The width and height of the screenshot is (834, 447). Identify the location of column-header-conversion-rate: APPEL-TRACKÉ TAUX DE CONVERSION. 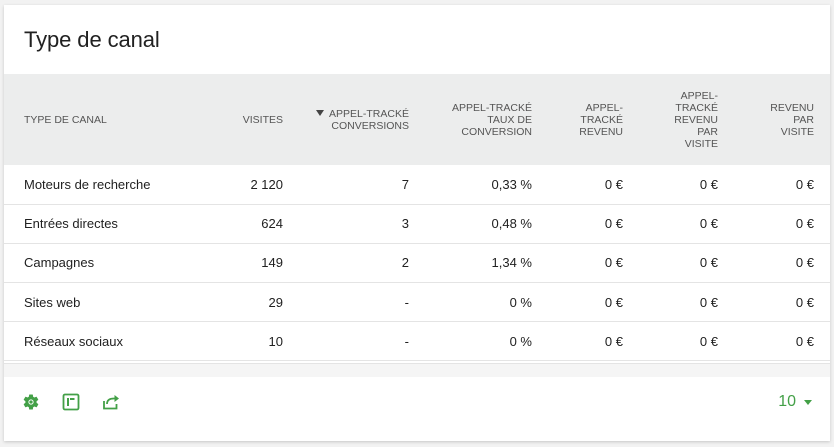
(486, 119).